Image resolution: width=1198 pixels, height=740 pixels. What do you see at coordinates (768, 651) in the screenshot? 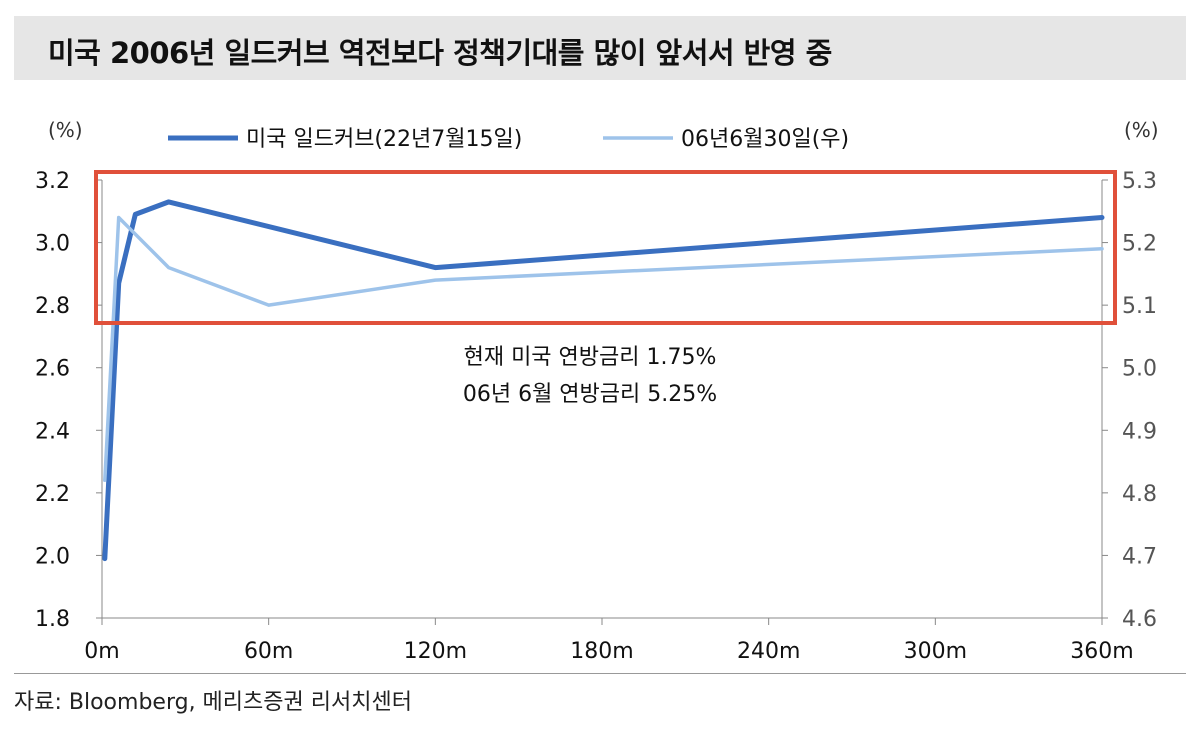
I see `x-tick-label: 240m` at bounding box center [768, 651].